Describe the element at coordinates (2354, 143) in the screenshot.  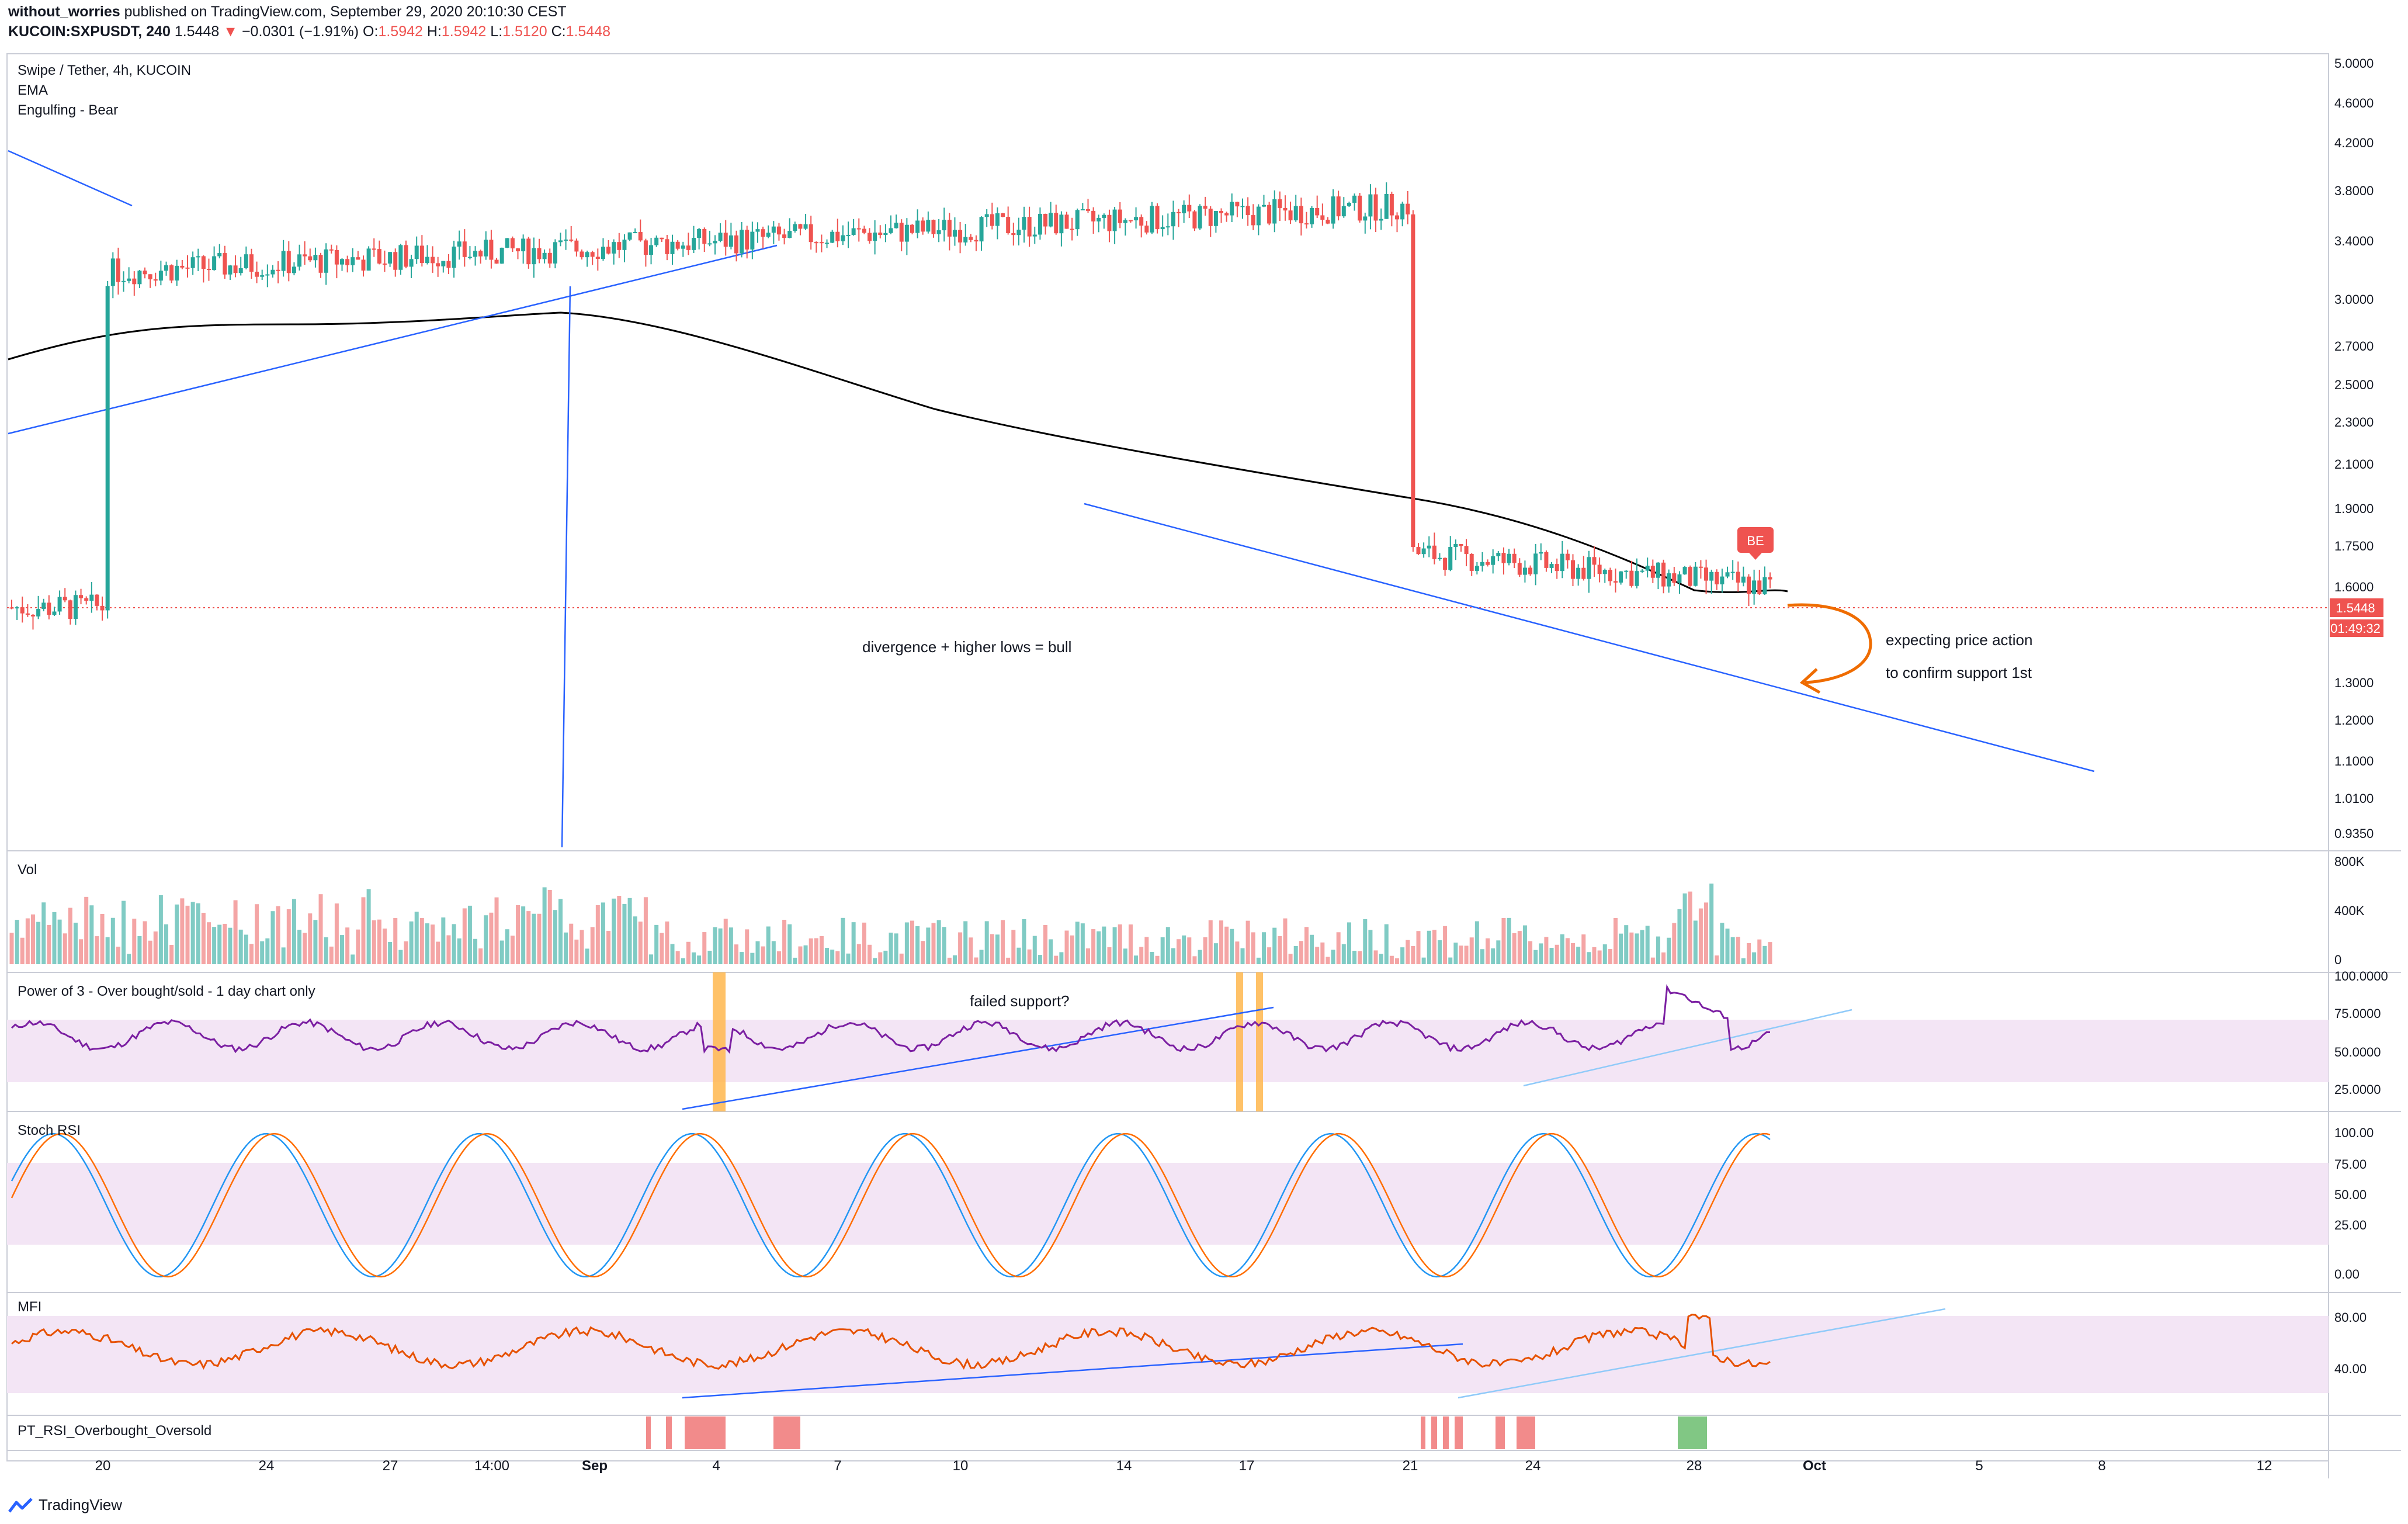
I see `price-tick: 4.2000` at that location.